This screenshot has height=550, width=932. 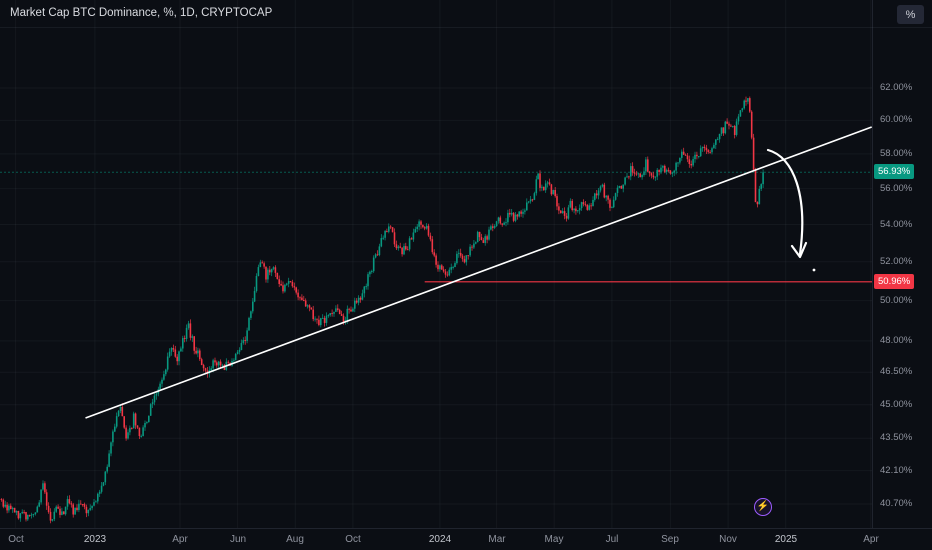 What do you see at coordinates (896, 371) in the screenshot?
I see `price-tick-label: 46.50%` at bounding box center [896, 371].